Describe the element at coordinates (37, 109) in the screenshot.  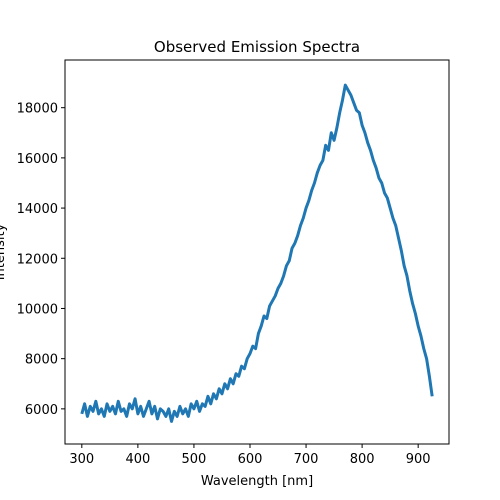
I see `y-tick-label: 18000` at that location.